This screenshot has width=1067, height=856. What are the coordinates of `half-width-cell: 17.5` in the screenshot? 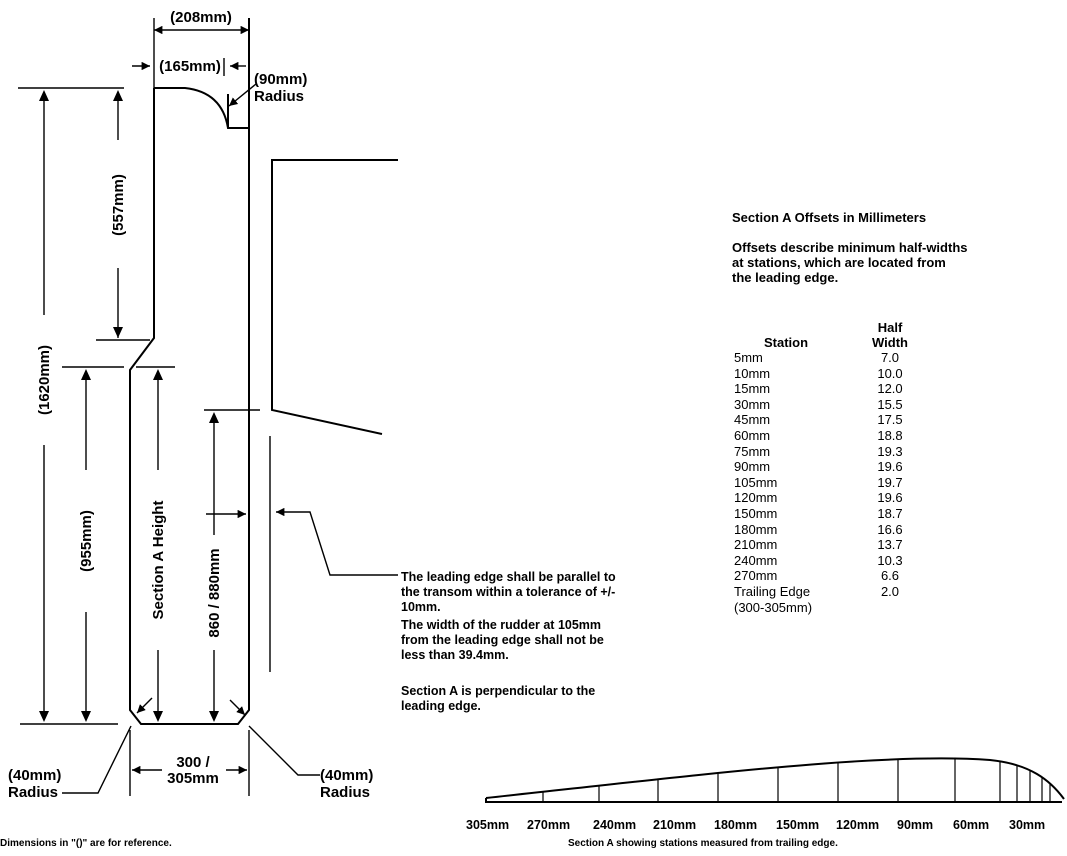 It's located at (890, 420).